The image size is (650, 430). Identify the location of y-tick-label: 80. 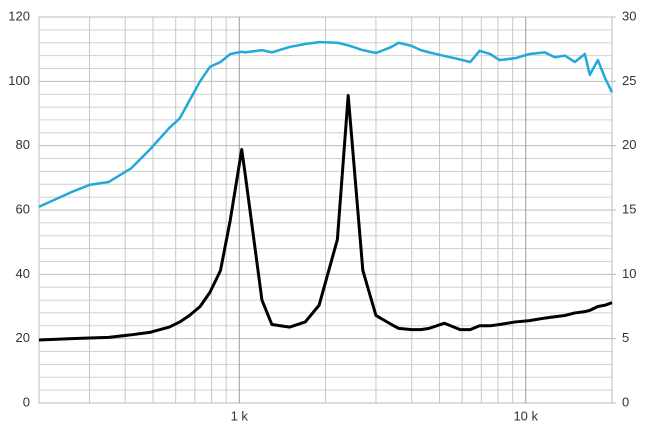
(23, 144).